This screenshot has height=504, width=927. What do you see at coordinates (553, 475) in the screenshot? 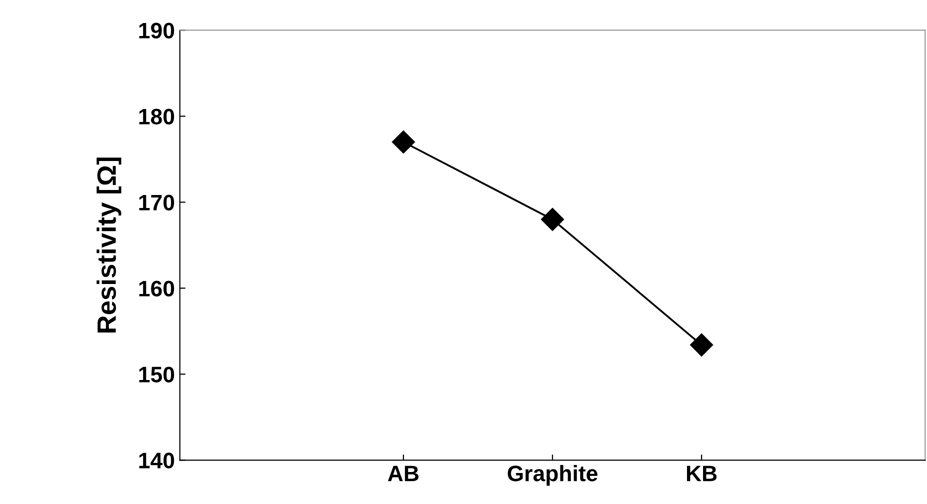
I see `x-tick-label: Graphite` at bounding box center [553, 475].